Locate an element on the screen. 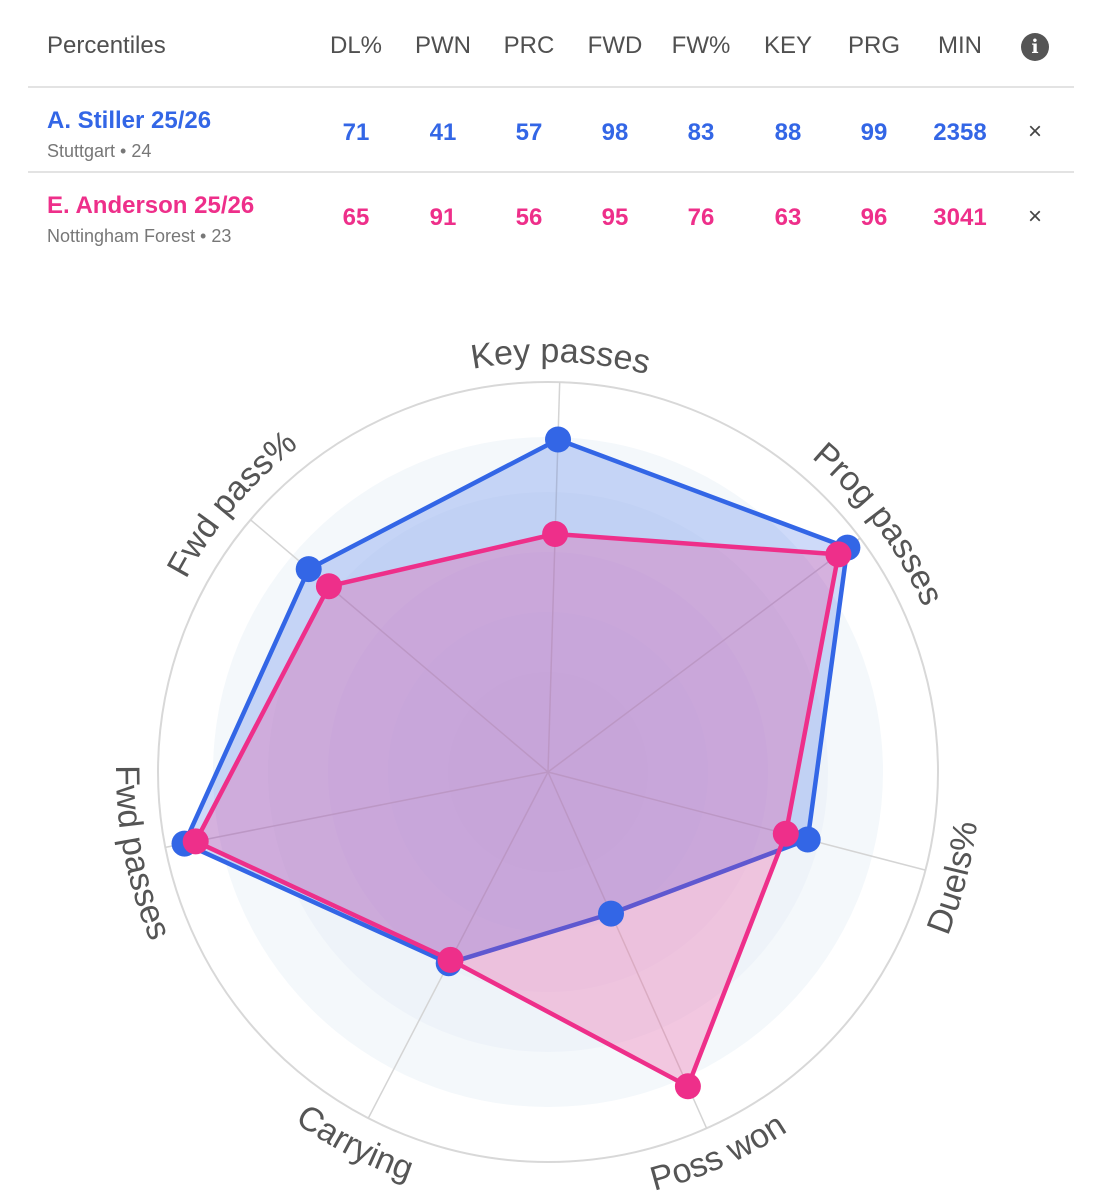  value-fw-pct: 76 is located at coordinates (701, 217).